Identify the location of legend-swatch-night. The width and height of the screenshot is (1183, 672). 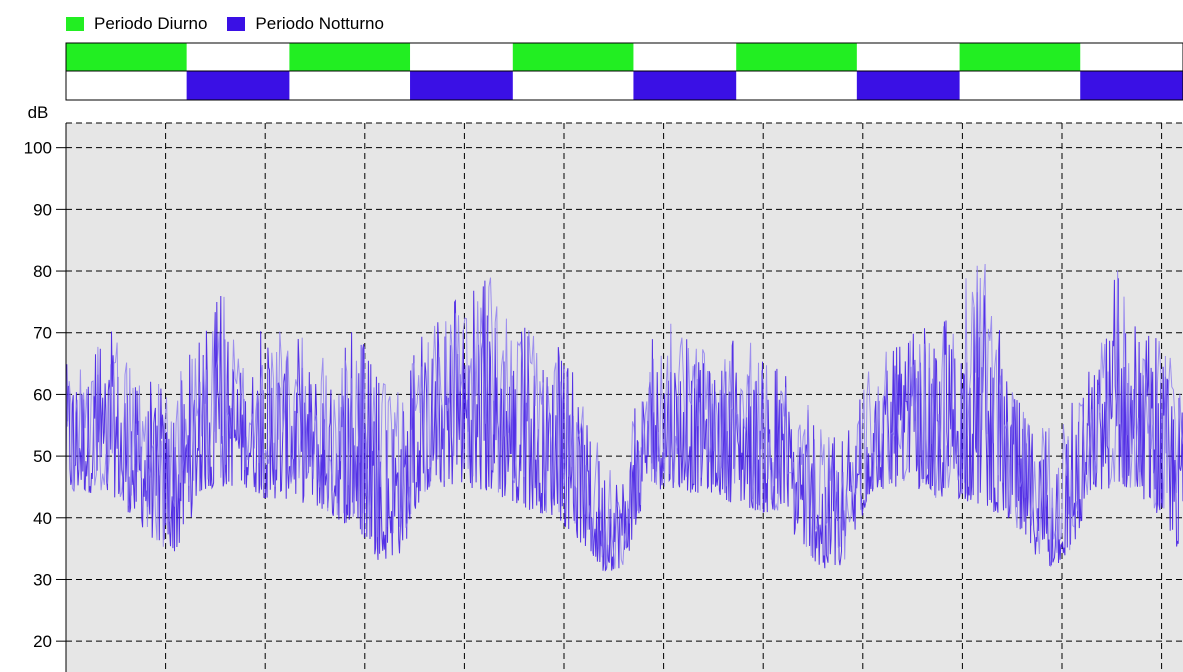
(236, 24).